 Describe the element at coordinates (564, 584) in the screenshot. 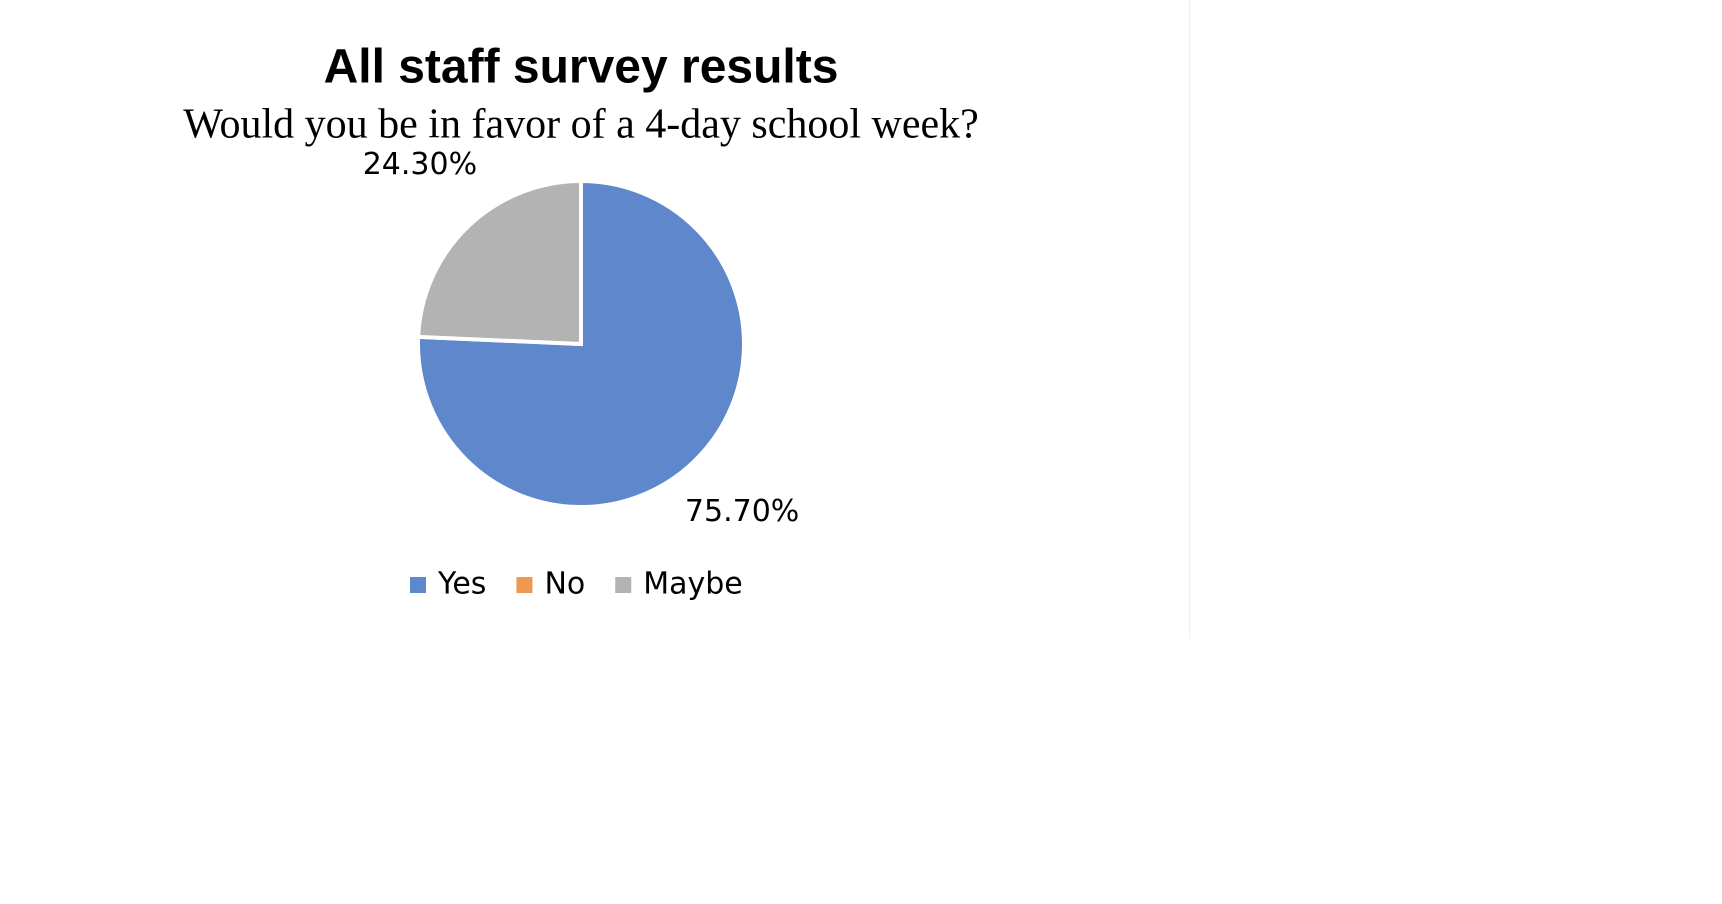

I see `legend-label: No` at that location.